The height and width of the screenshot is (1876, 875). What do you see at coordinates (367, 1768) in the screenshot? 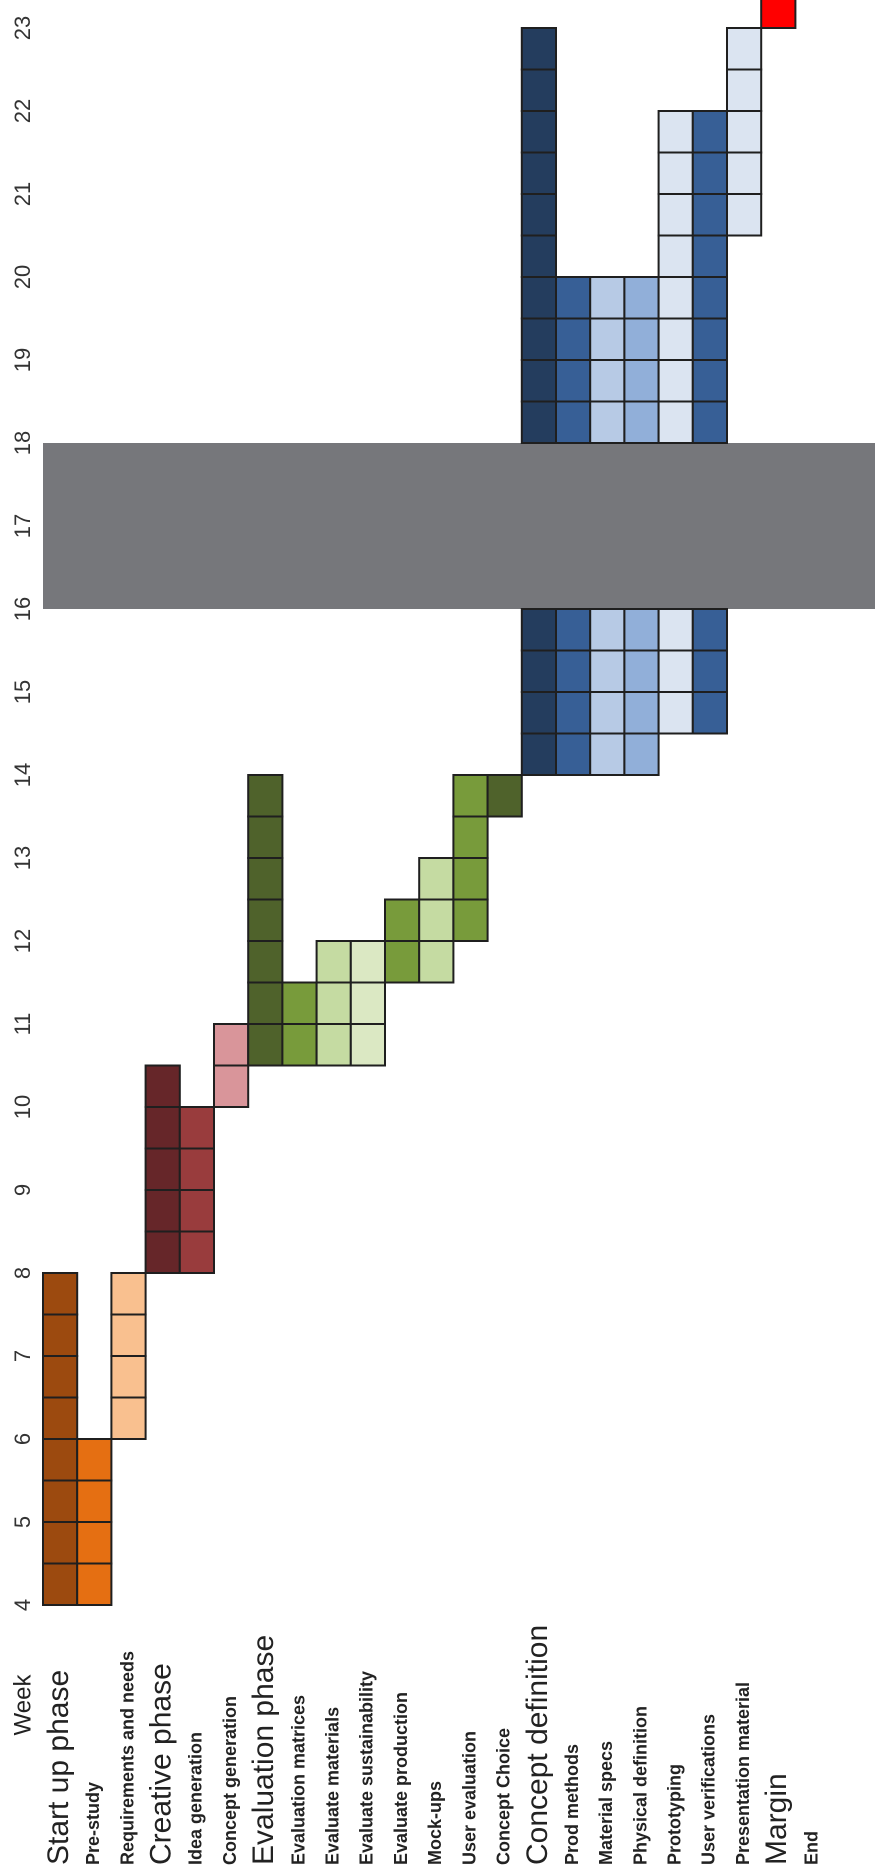
I see `row-label: Evaluate sustainability` at bounding box center [367, 1768].